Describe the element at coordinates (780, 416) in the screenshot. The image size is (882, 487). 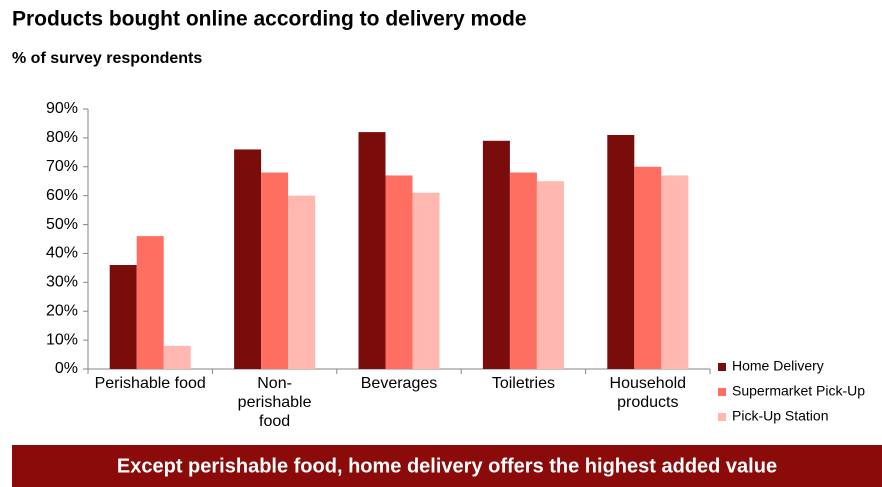
I see `legend-label: Pick-Up Station` at that location.